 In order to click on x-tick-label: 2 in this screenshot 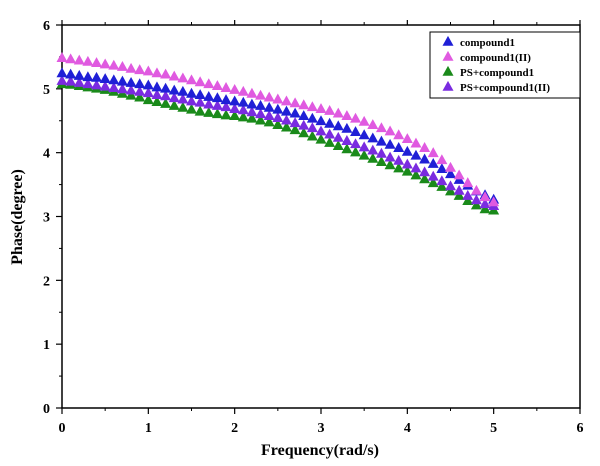, I will do `click(234, 428)`.